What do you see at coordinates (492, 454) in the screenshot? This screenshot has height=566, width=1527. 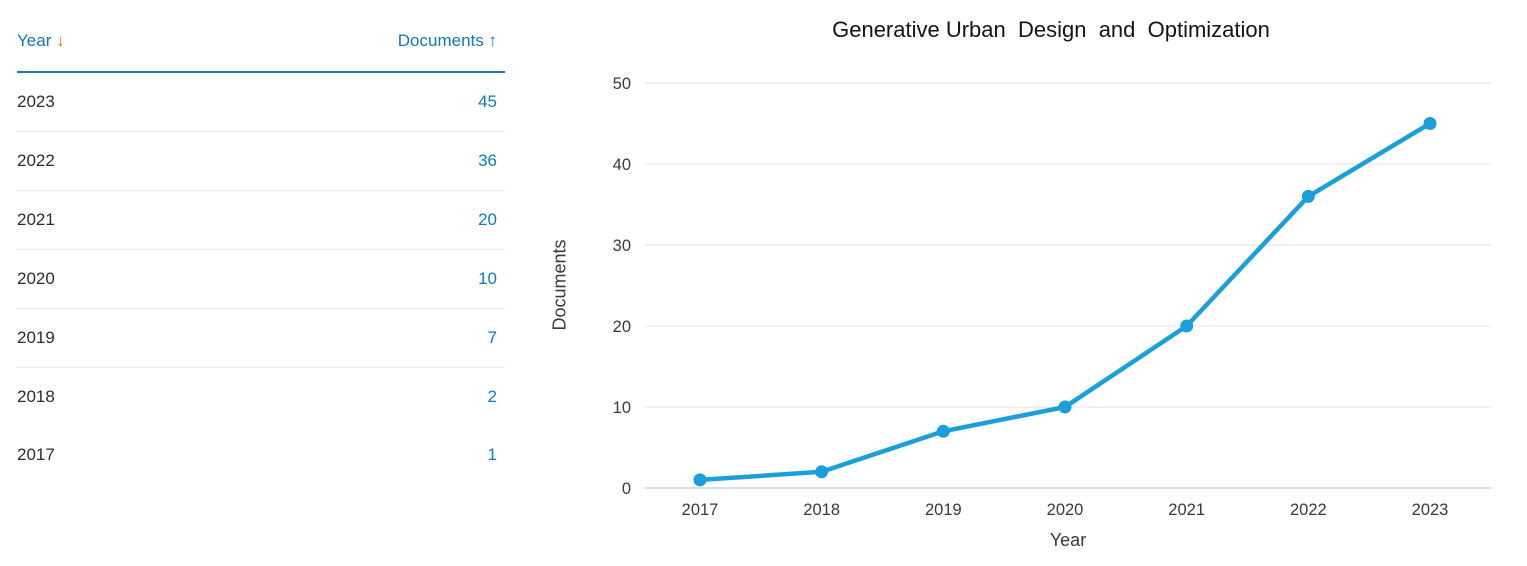 I see `documents-count-link: 1` at bounding box center [492, 454].